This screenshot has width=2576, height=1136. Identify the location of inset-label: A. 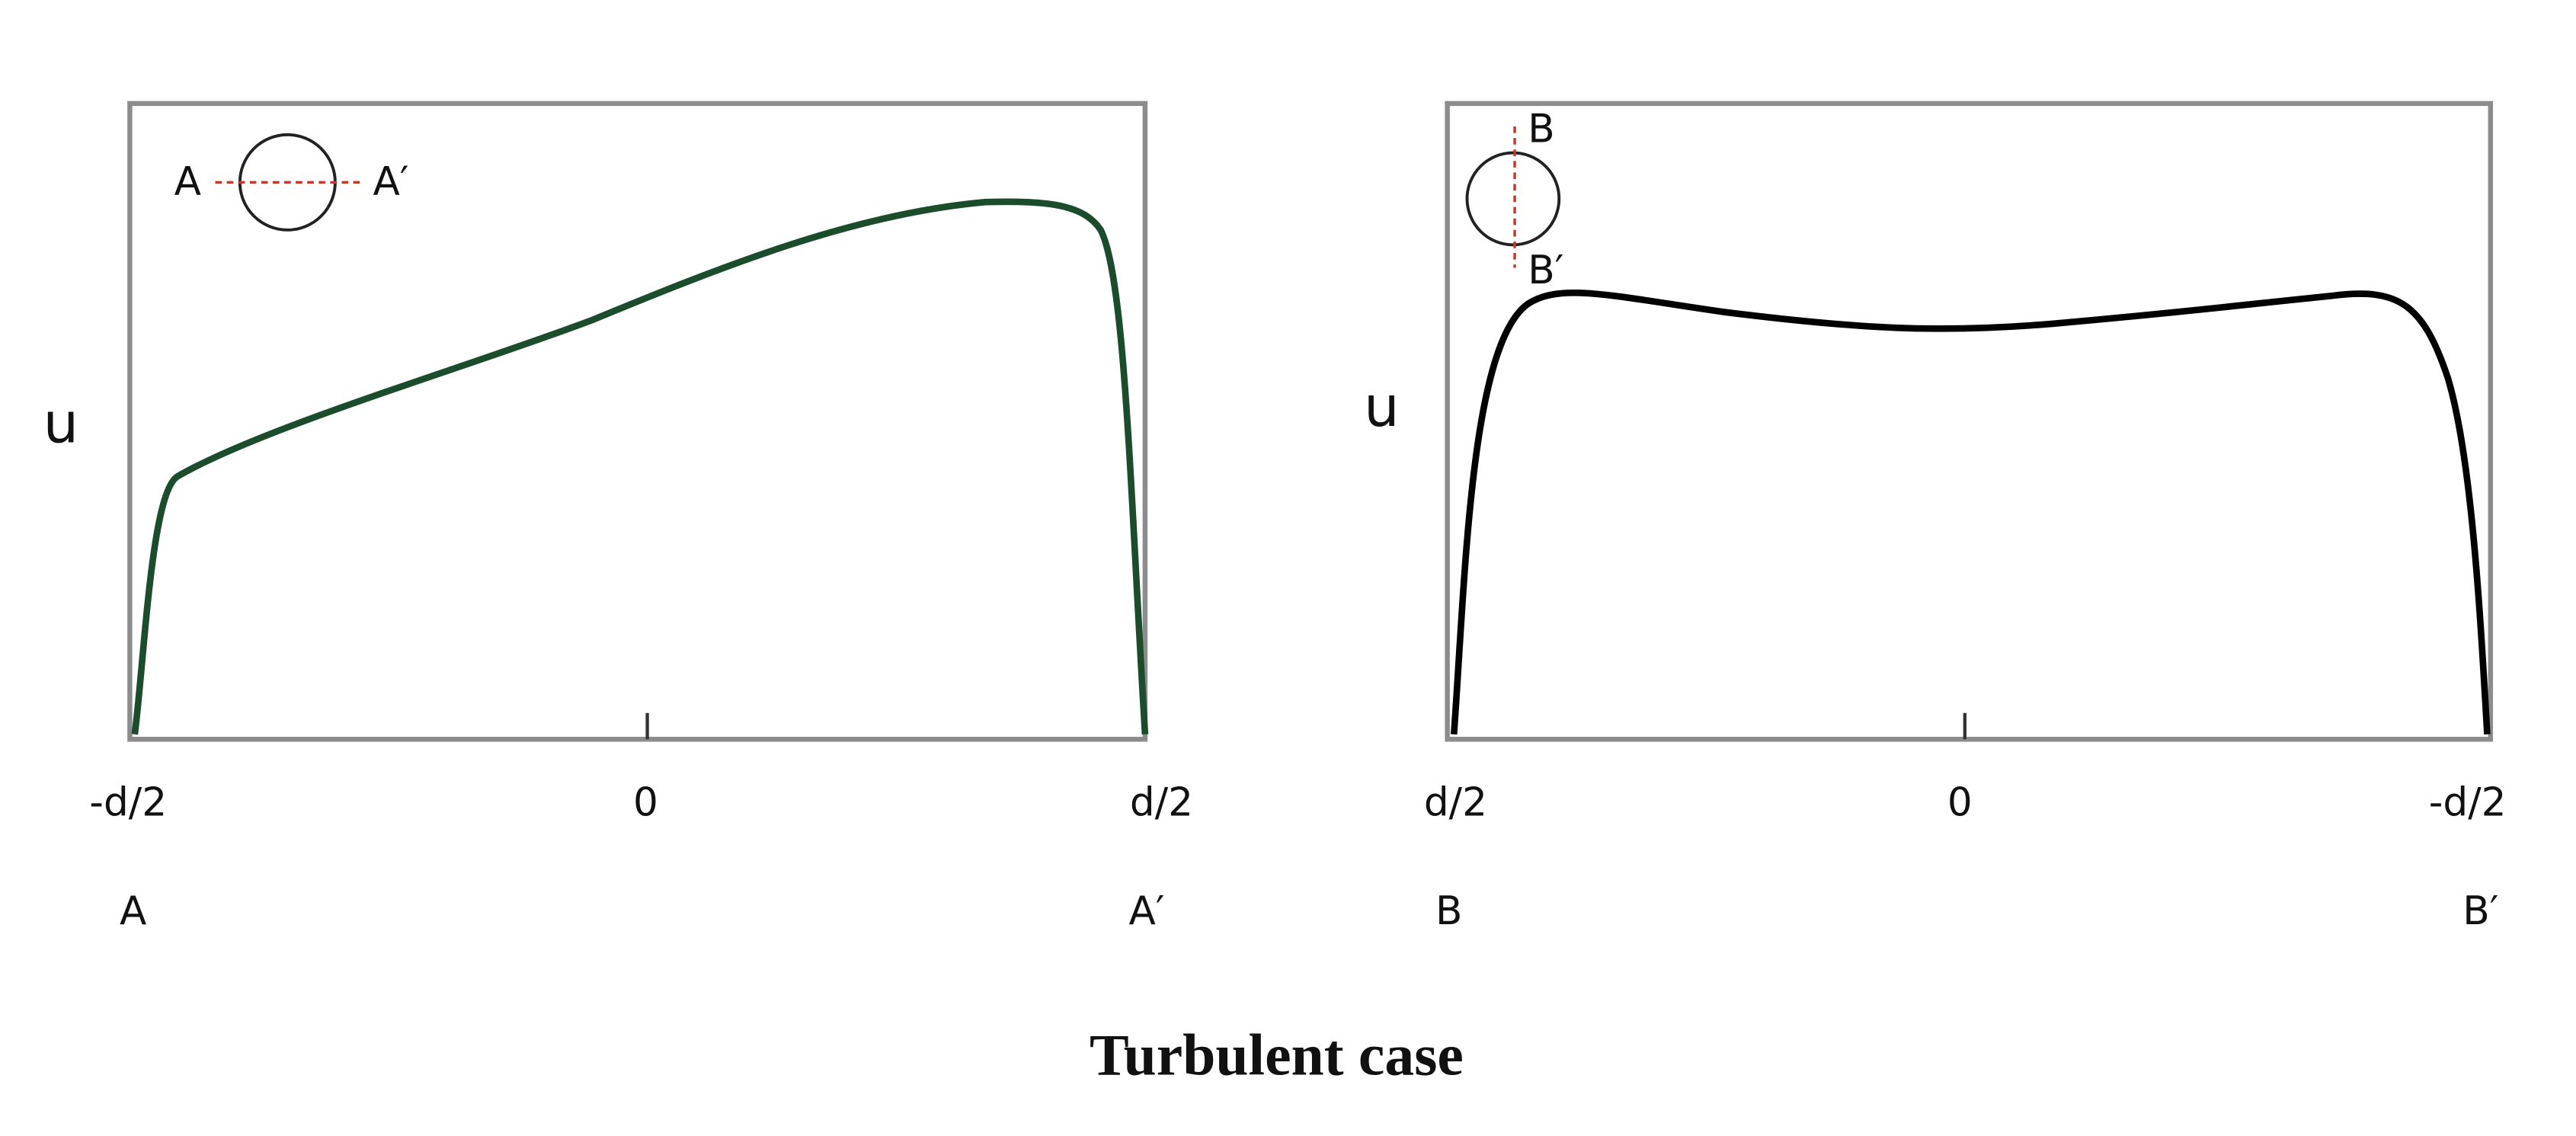
(187, 181).